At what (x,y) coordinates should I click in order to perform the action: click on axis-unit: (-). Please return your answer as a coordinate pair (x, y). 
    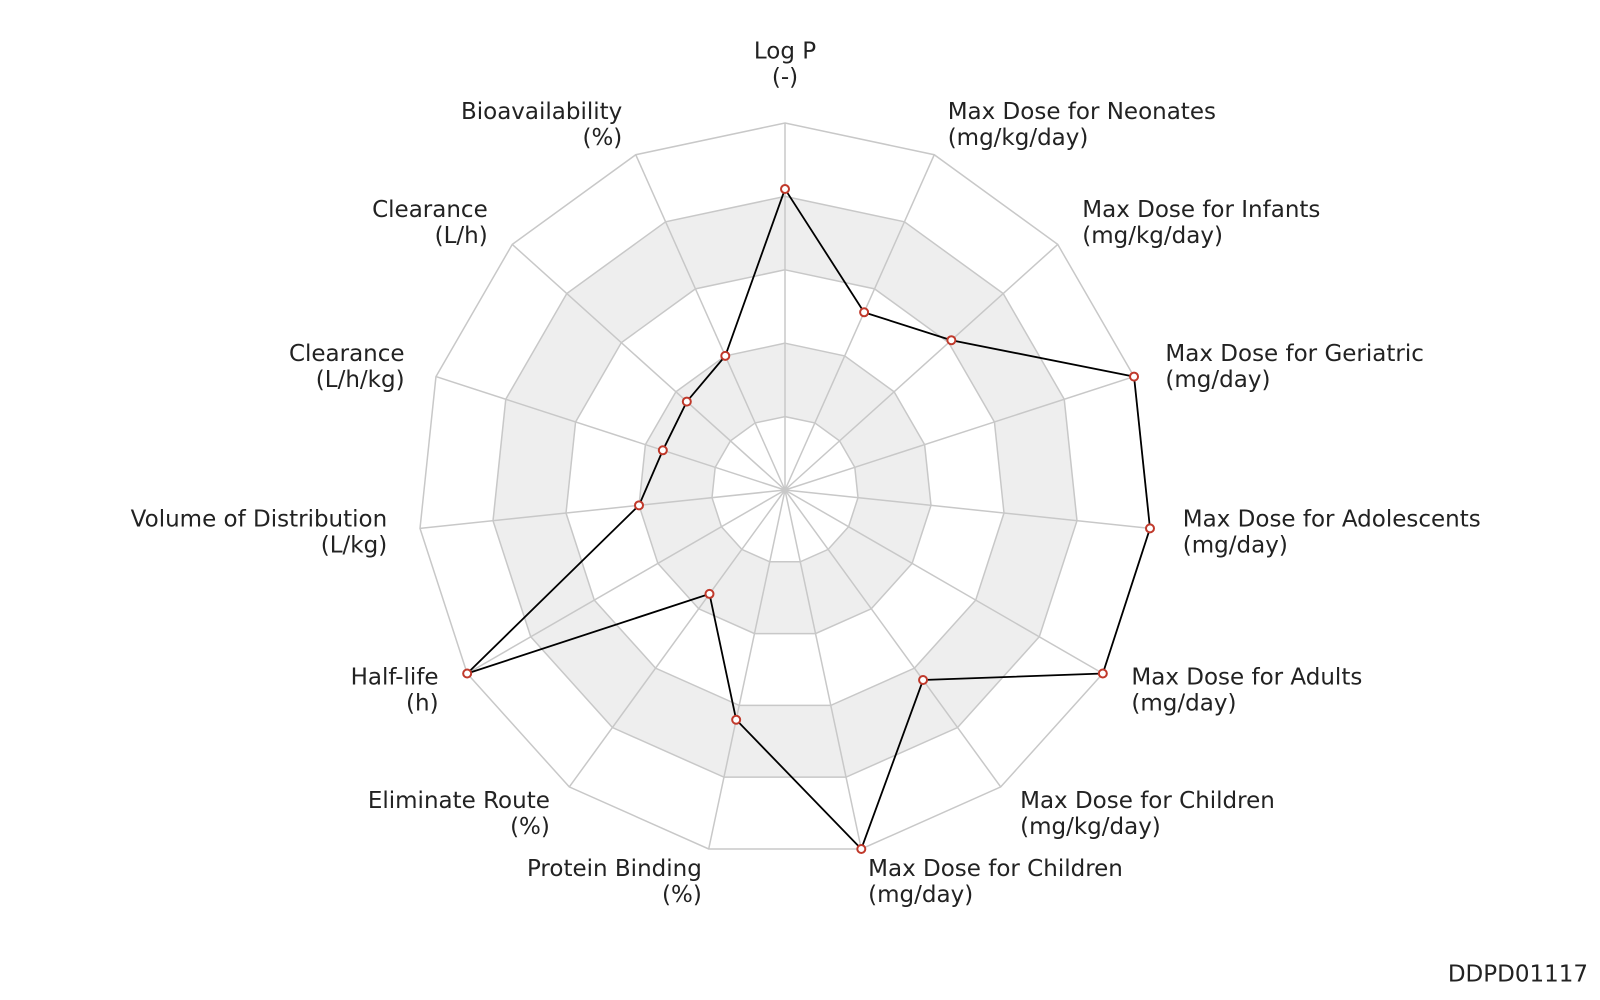
    Looking at the image, I should click on (785, 78).